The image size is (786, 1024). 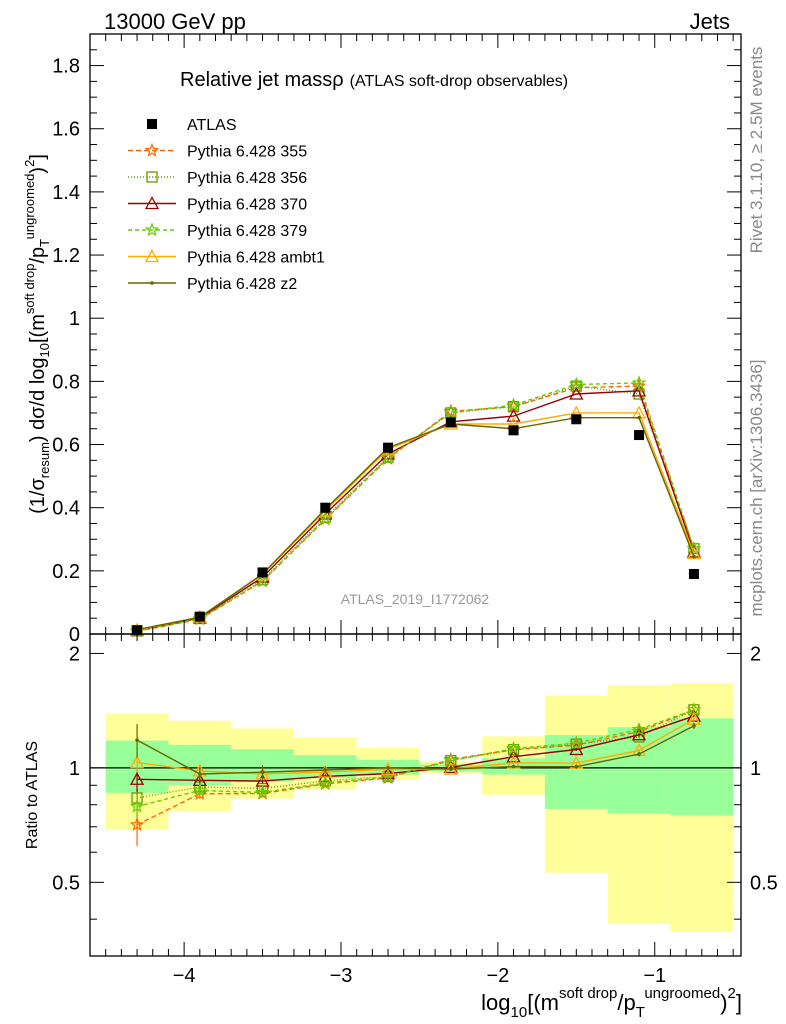 What do you see at coordinates (66, 193) in the screenshot?
I see `y-tick-label: 1.4` at bounding box center [66, 193].